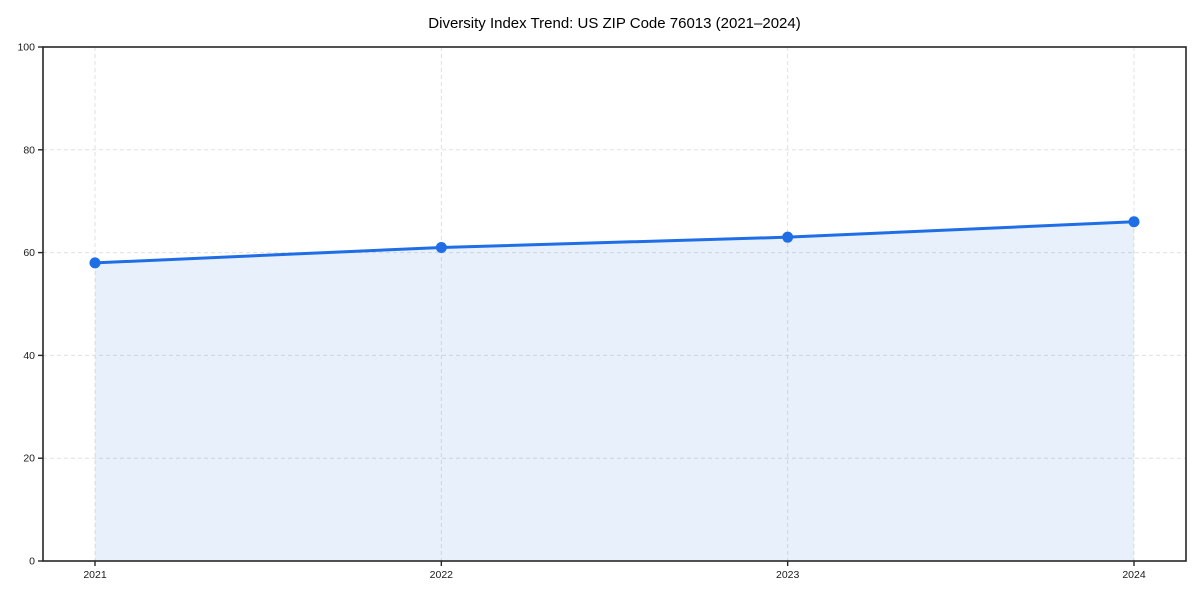  What do you see at coordinates (1134, 222) in the screenshot?
I see `data-point-2024` at bounding box center [1134, 222].